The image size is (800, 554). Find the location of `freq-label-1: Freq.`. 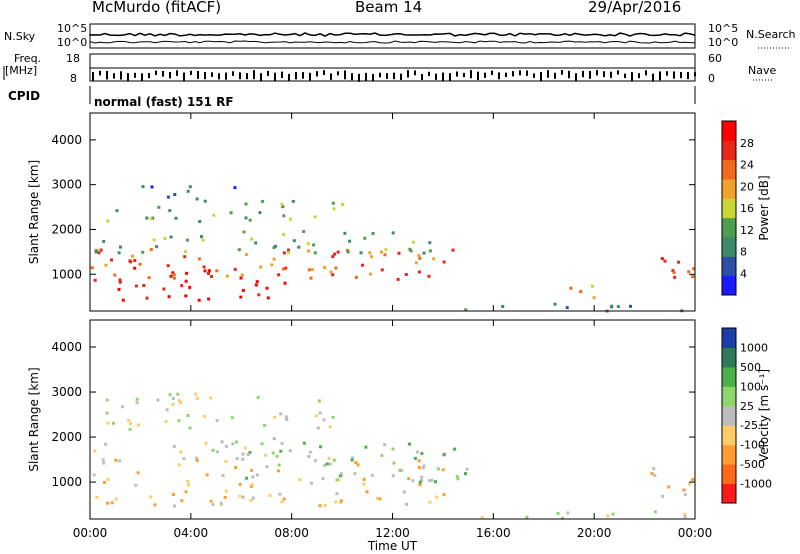

freq-label-1: Freq. is located at coordinates (28, 58).